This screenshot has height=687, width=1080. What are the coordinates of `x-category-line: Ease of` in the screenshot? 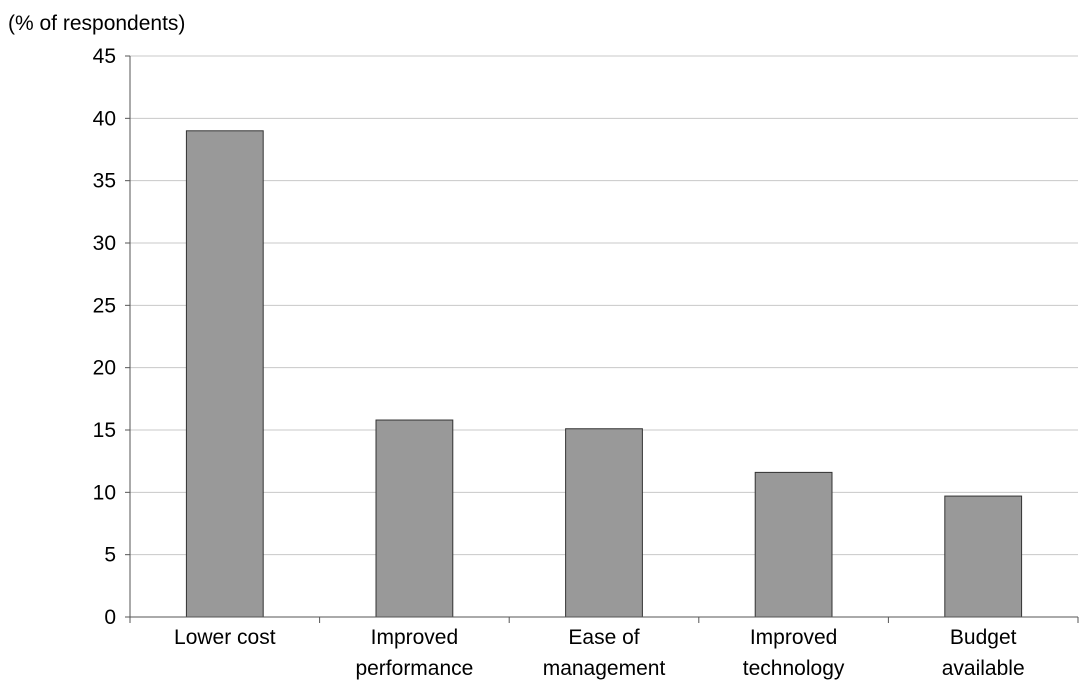 It's located at (603, 637).